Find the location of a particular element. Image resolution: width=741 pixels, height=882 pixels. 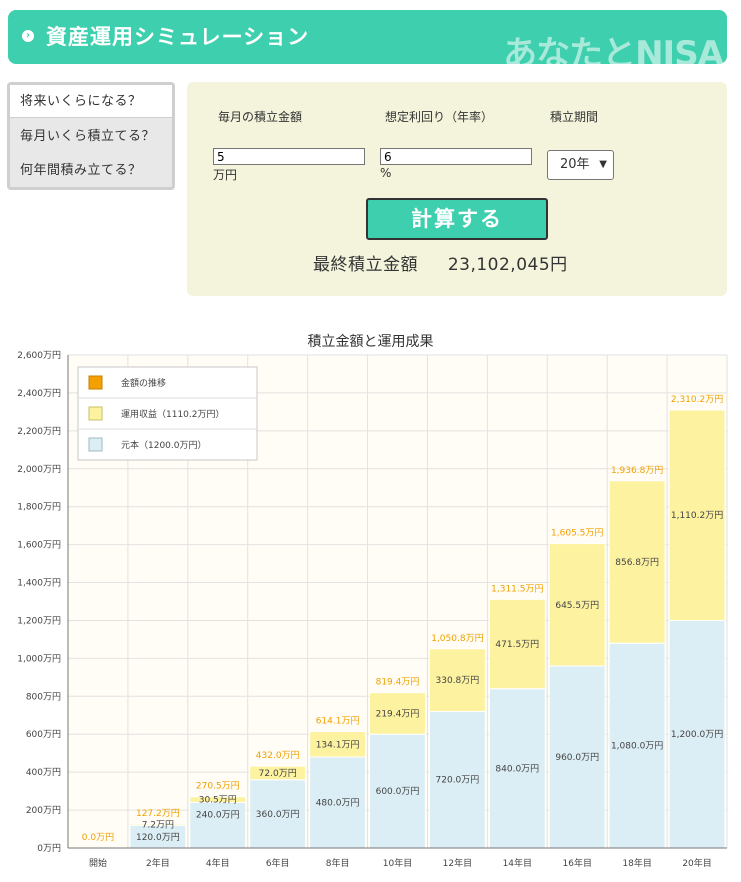

gain-value-label: 219.4万円 is located at coordinates (398, 713).